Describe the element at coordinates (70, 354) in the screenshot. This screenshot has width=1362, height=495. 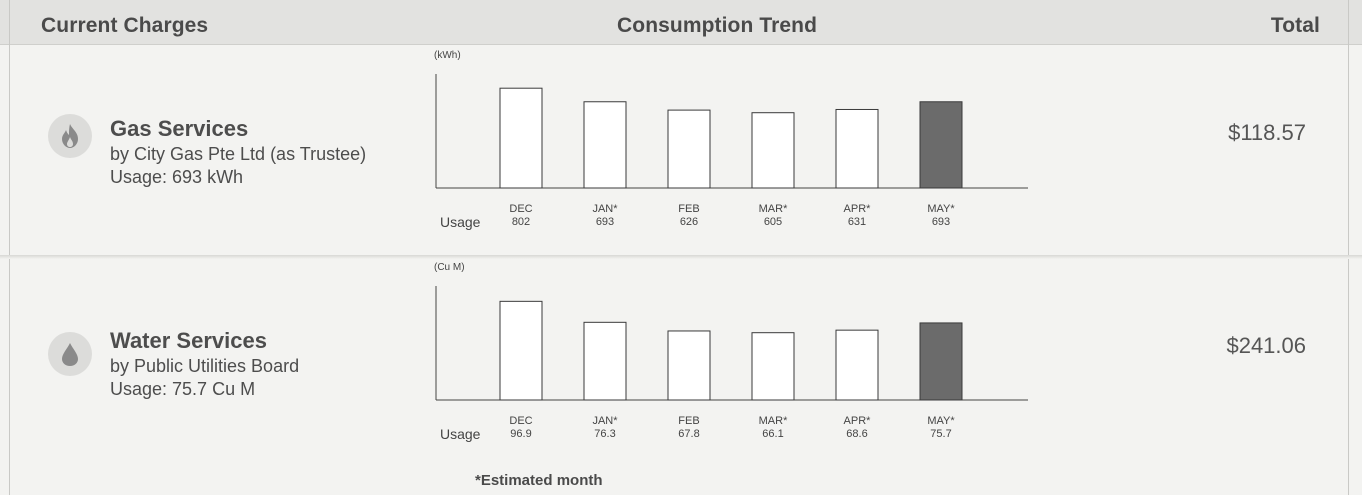
I see `water-drop-icon` at that location.